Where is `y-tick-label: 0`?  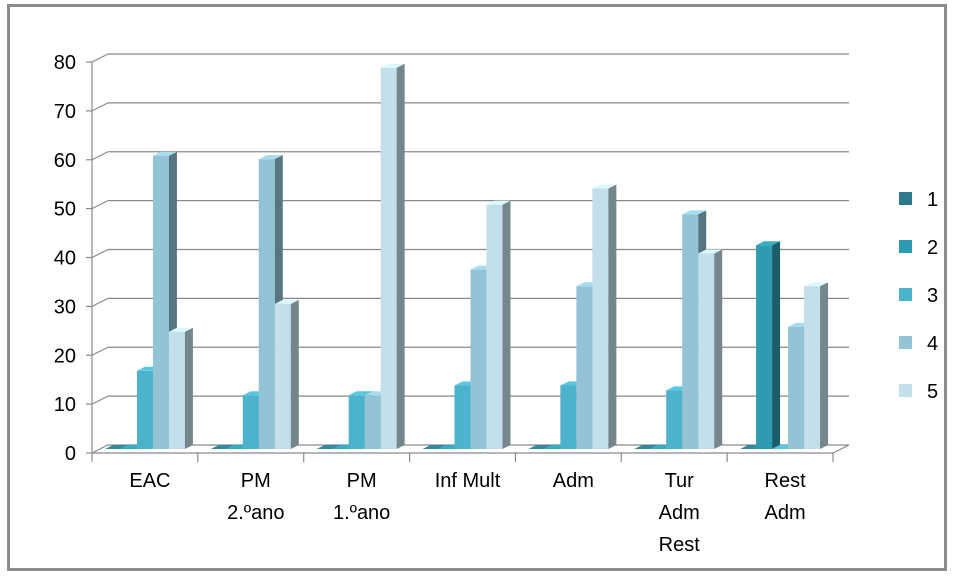 y-tick-label: 0 is located at coordinates (70, 454).